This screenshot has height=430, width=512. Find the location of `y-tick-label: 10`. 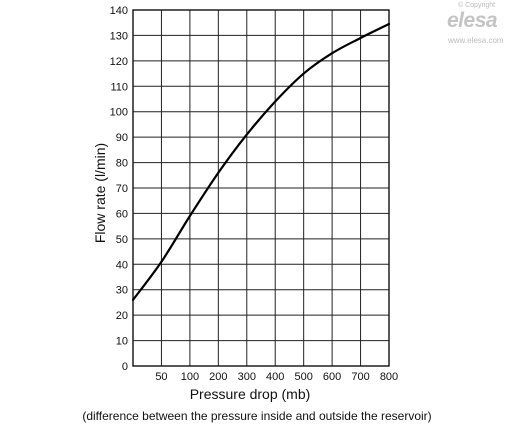

y-tick-label: 10 is located at coordinates (122, 342).